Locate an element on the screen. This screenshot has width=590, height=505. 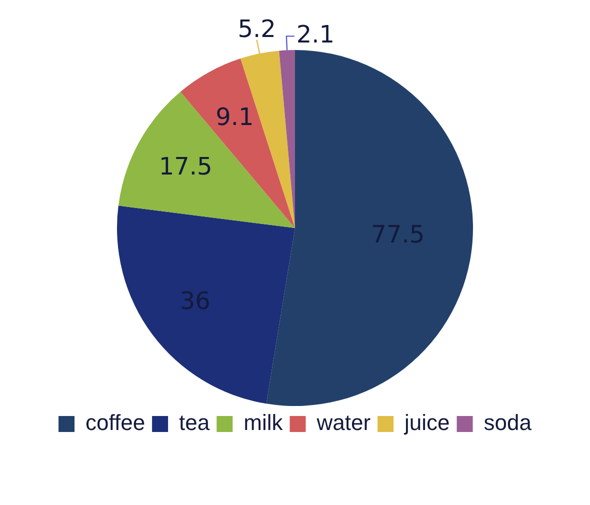
legend-label: water is located at coordinates (343, 423).